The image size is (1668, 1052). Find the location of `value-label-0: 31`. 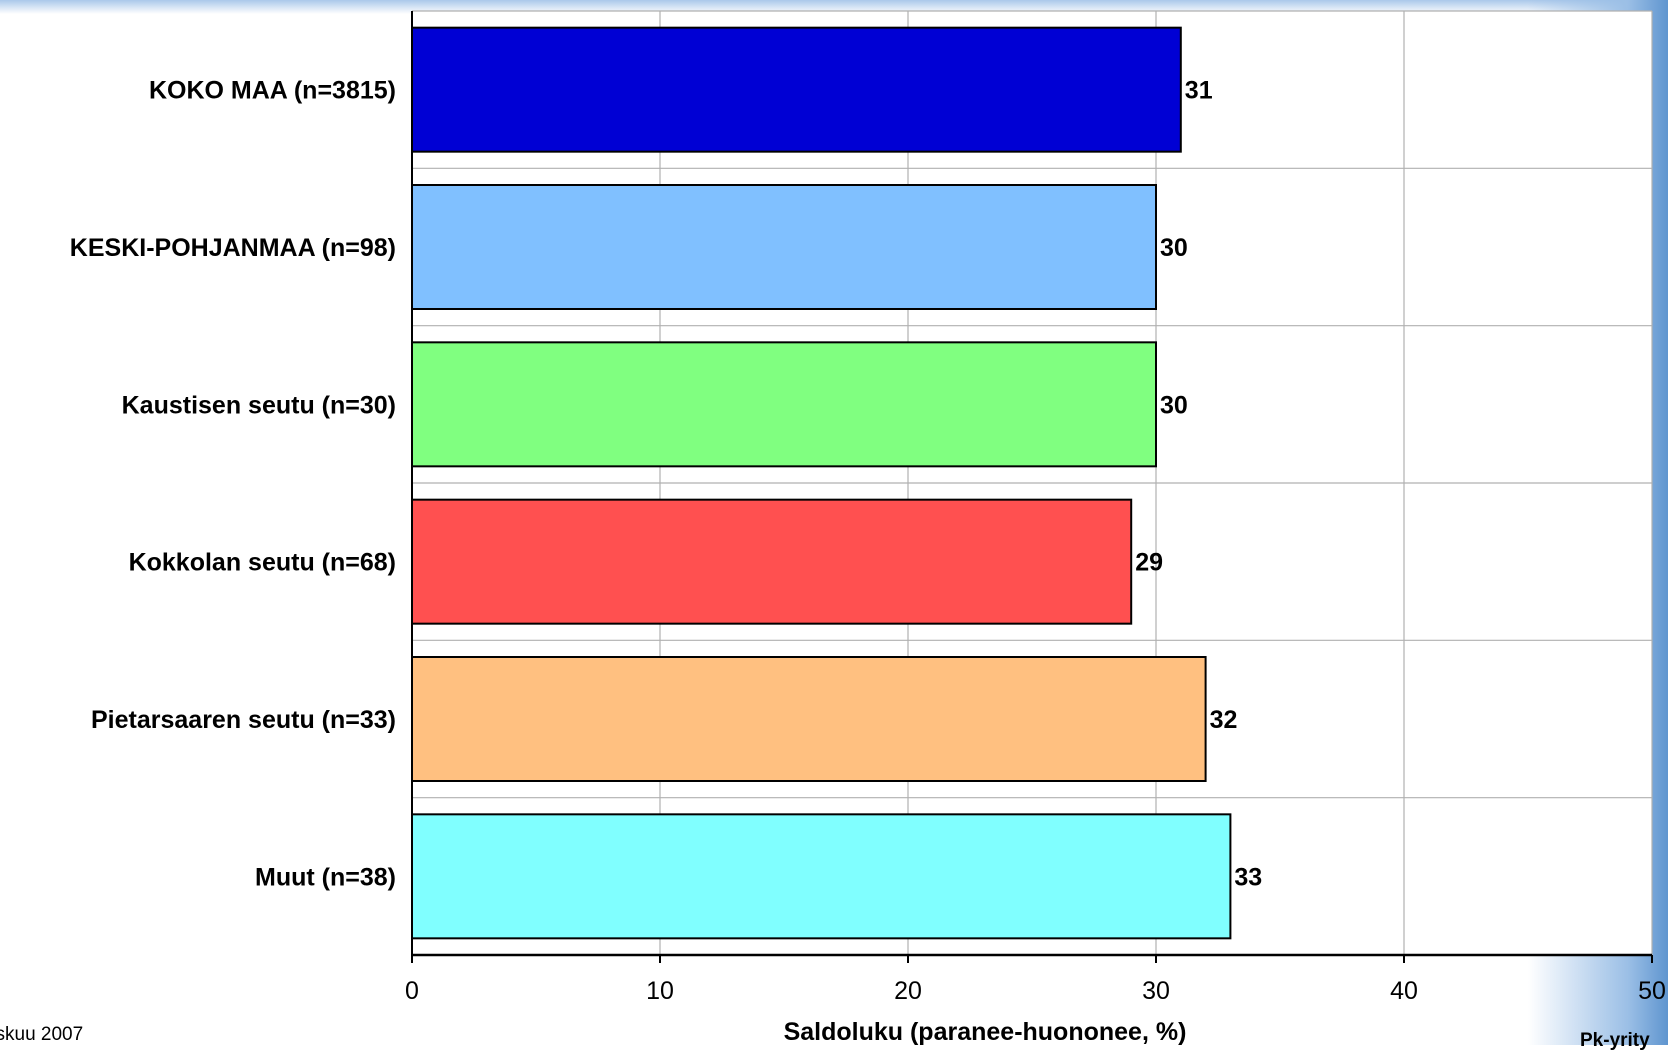

value-label-0: 31 is located at coordinates (1199, 91).